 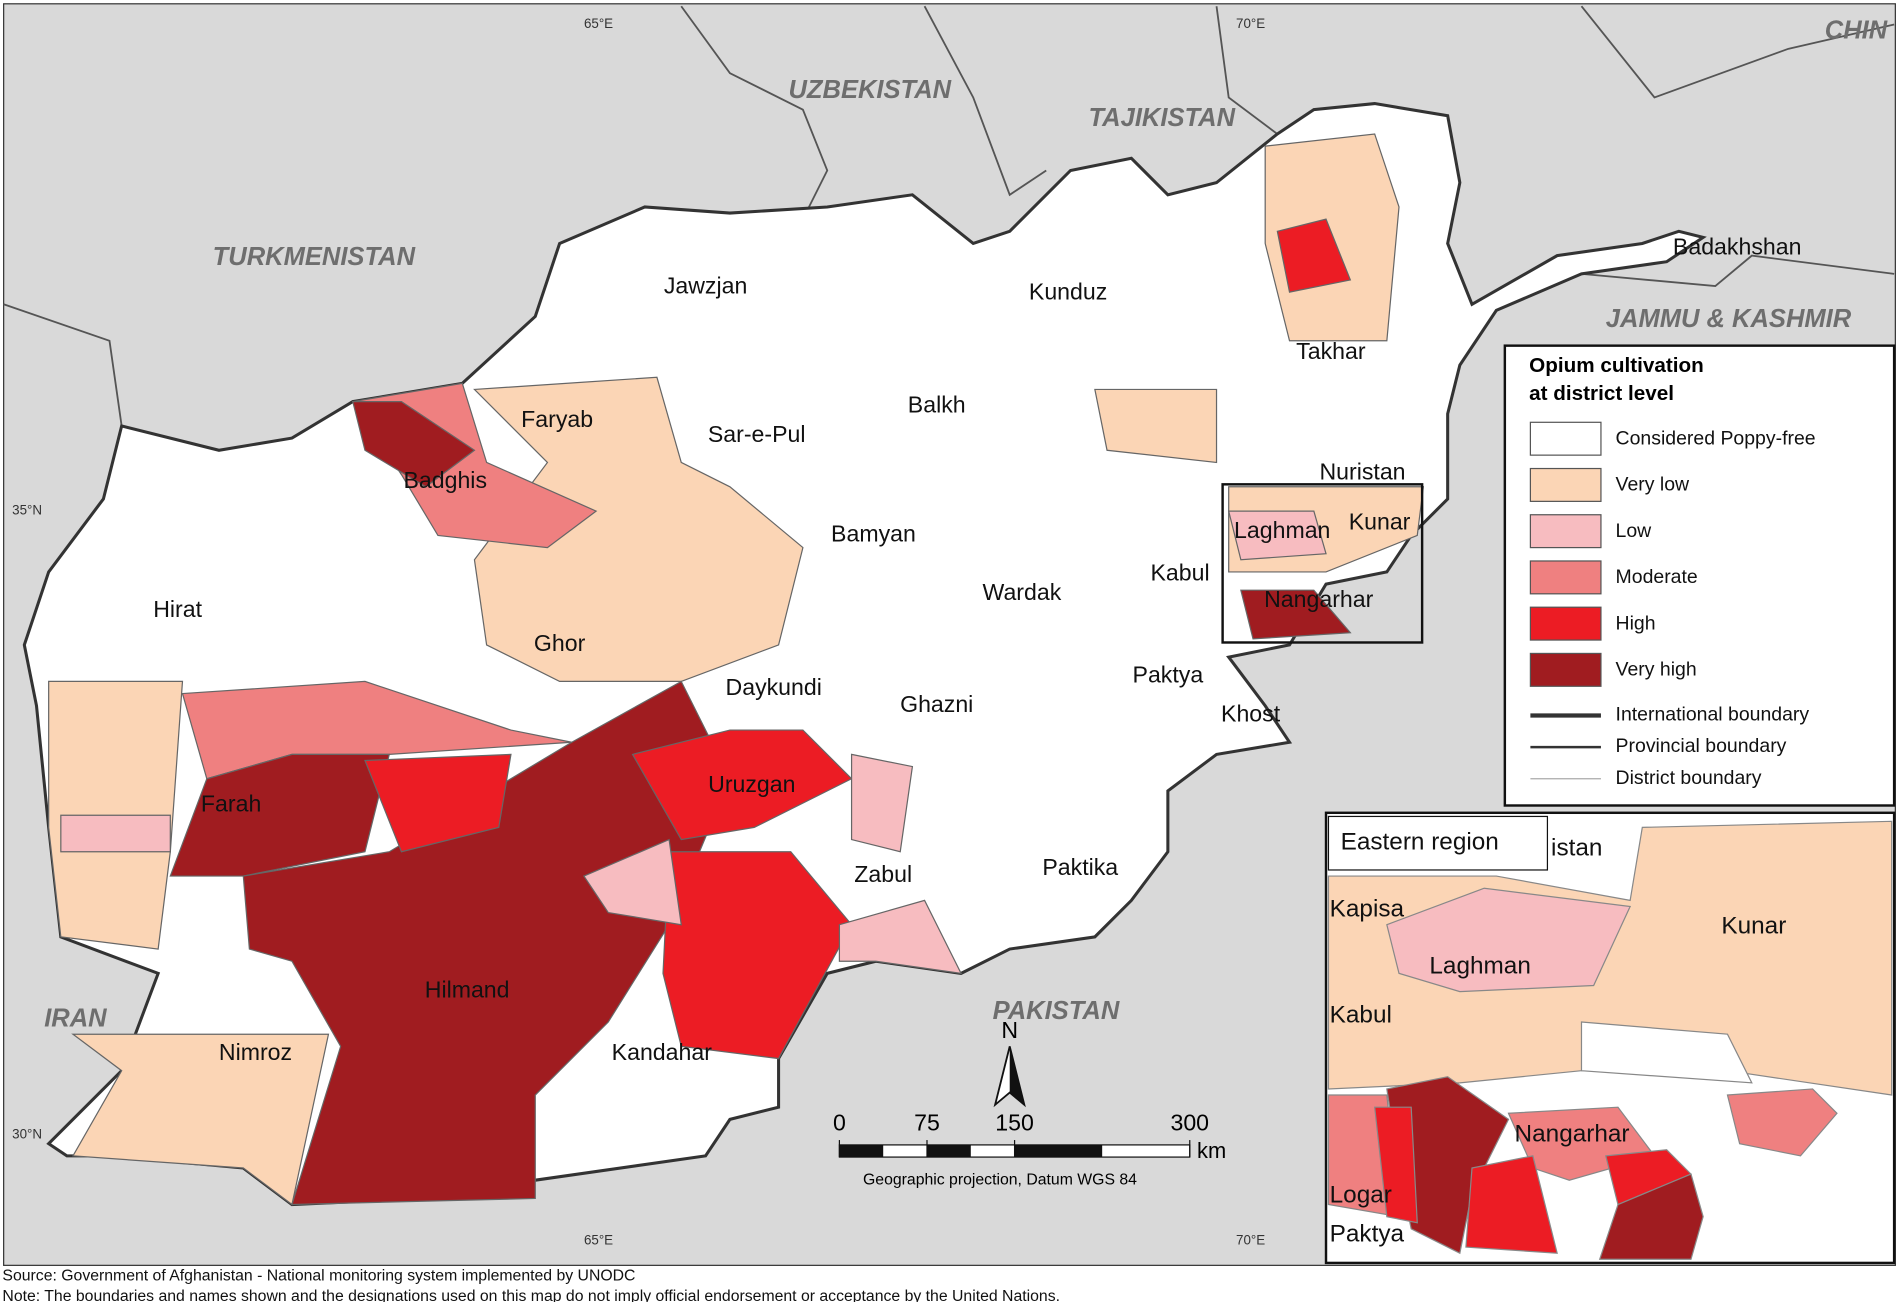 I want to click on legend-label: High, so click(x=1636, y=623).